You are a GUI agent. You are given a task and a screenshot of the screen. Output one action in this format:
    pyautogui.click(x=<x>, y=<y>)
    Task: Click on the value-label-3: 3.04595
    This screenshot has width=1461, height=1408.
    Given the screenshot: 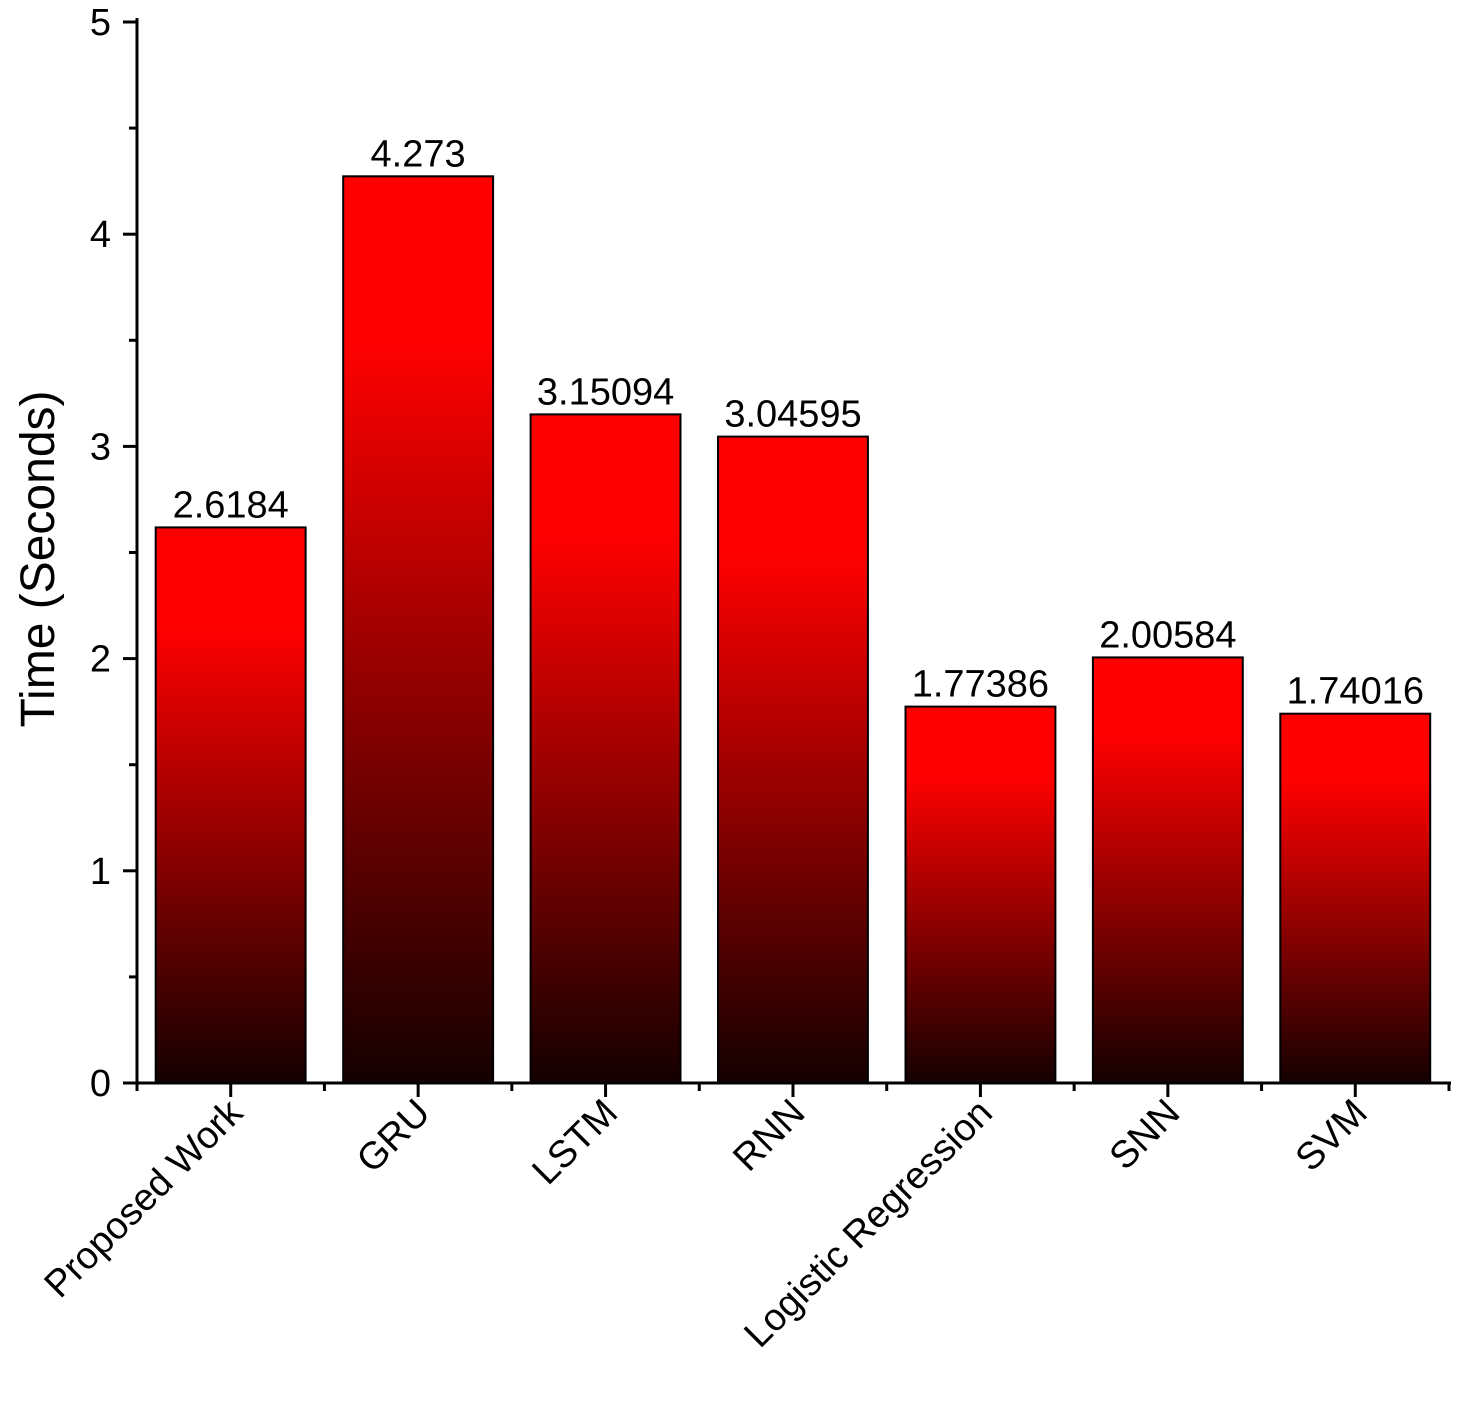 What is the action you would take?
    pyautogui.click(x=792, y=415)
    